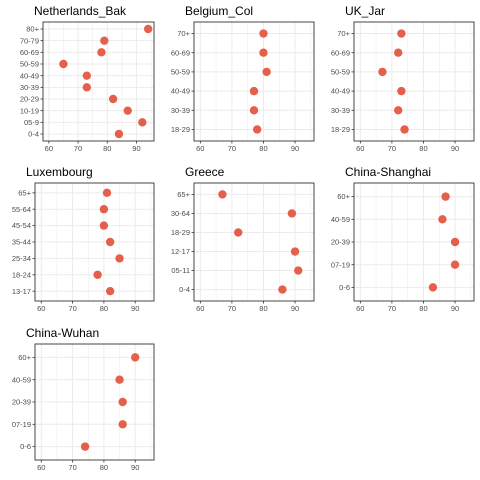  What do you see at coordinates (32, 29) in the screenshot?
I see `y-tick-label: 80+` at bounding box center [32, 29].